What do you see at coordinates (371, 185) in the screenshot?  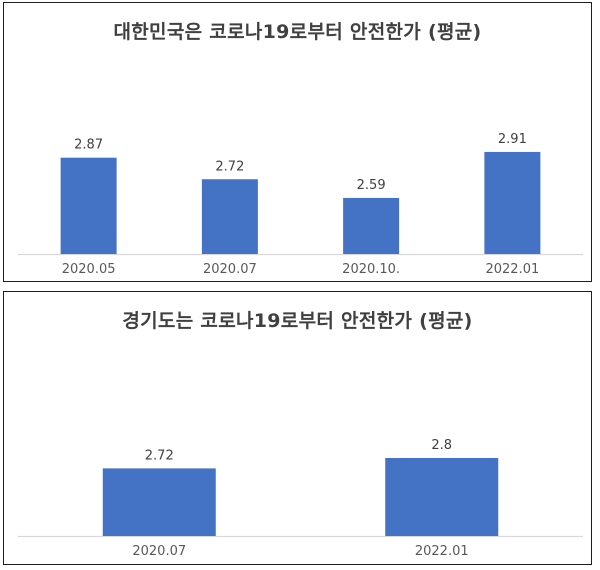 I see `data-label: 2.59` at bounding box center [371, 185].